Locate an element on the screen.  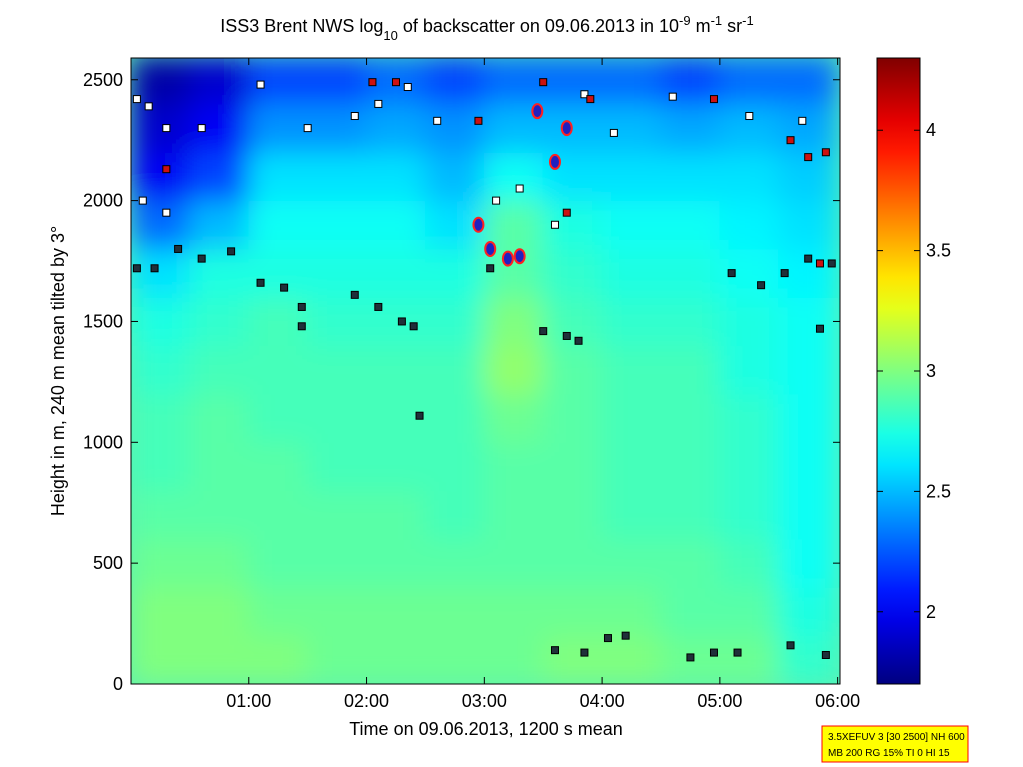
title-part: ISS3 Brent NWS log is located at coordinates (301, 26).